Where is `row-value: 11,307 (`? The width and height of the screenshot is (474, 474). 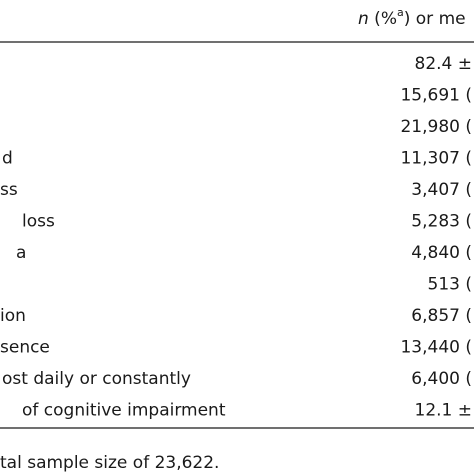 row-value: 11,307 ( is located at coordinates (436, 159).